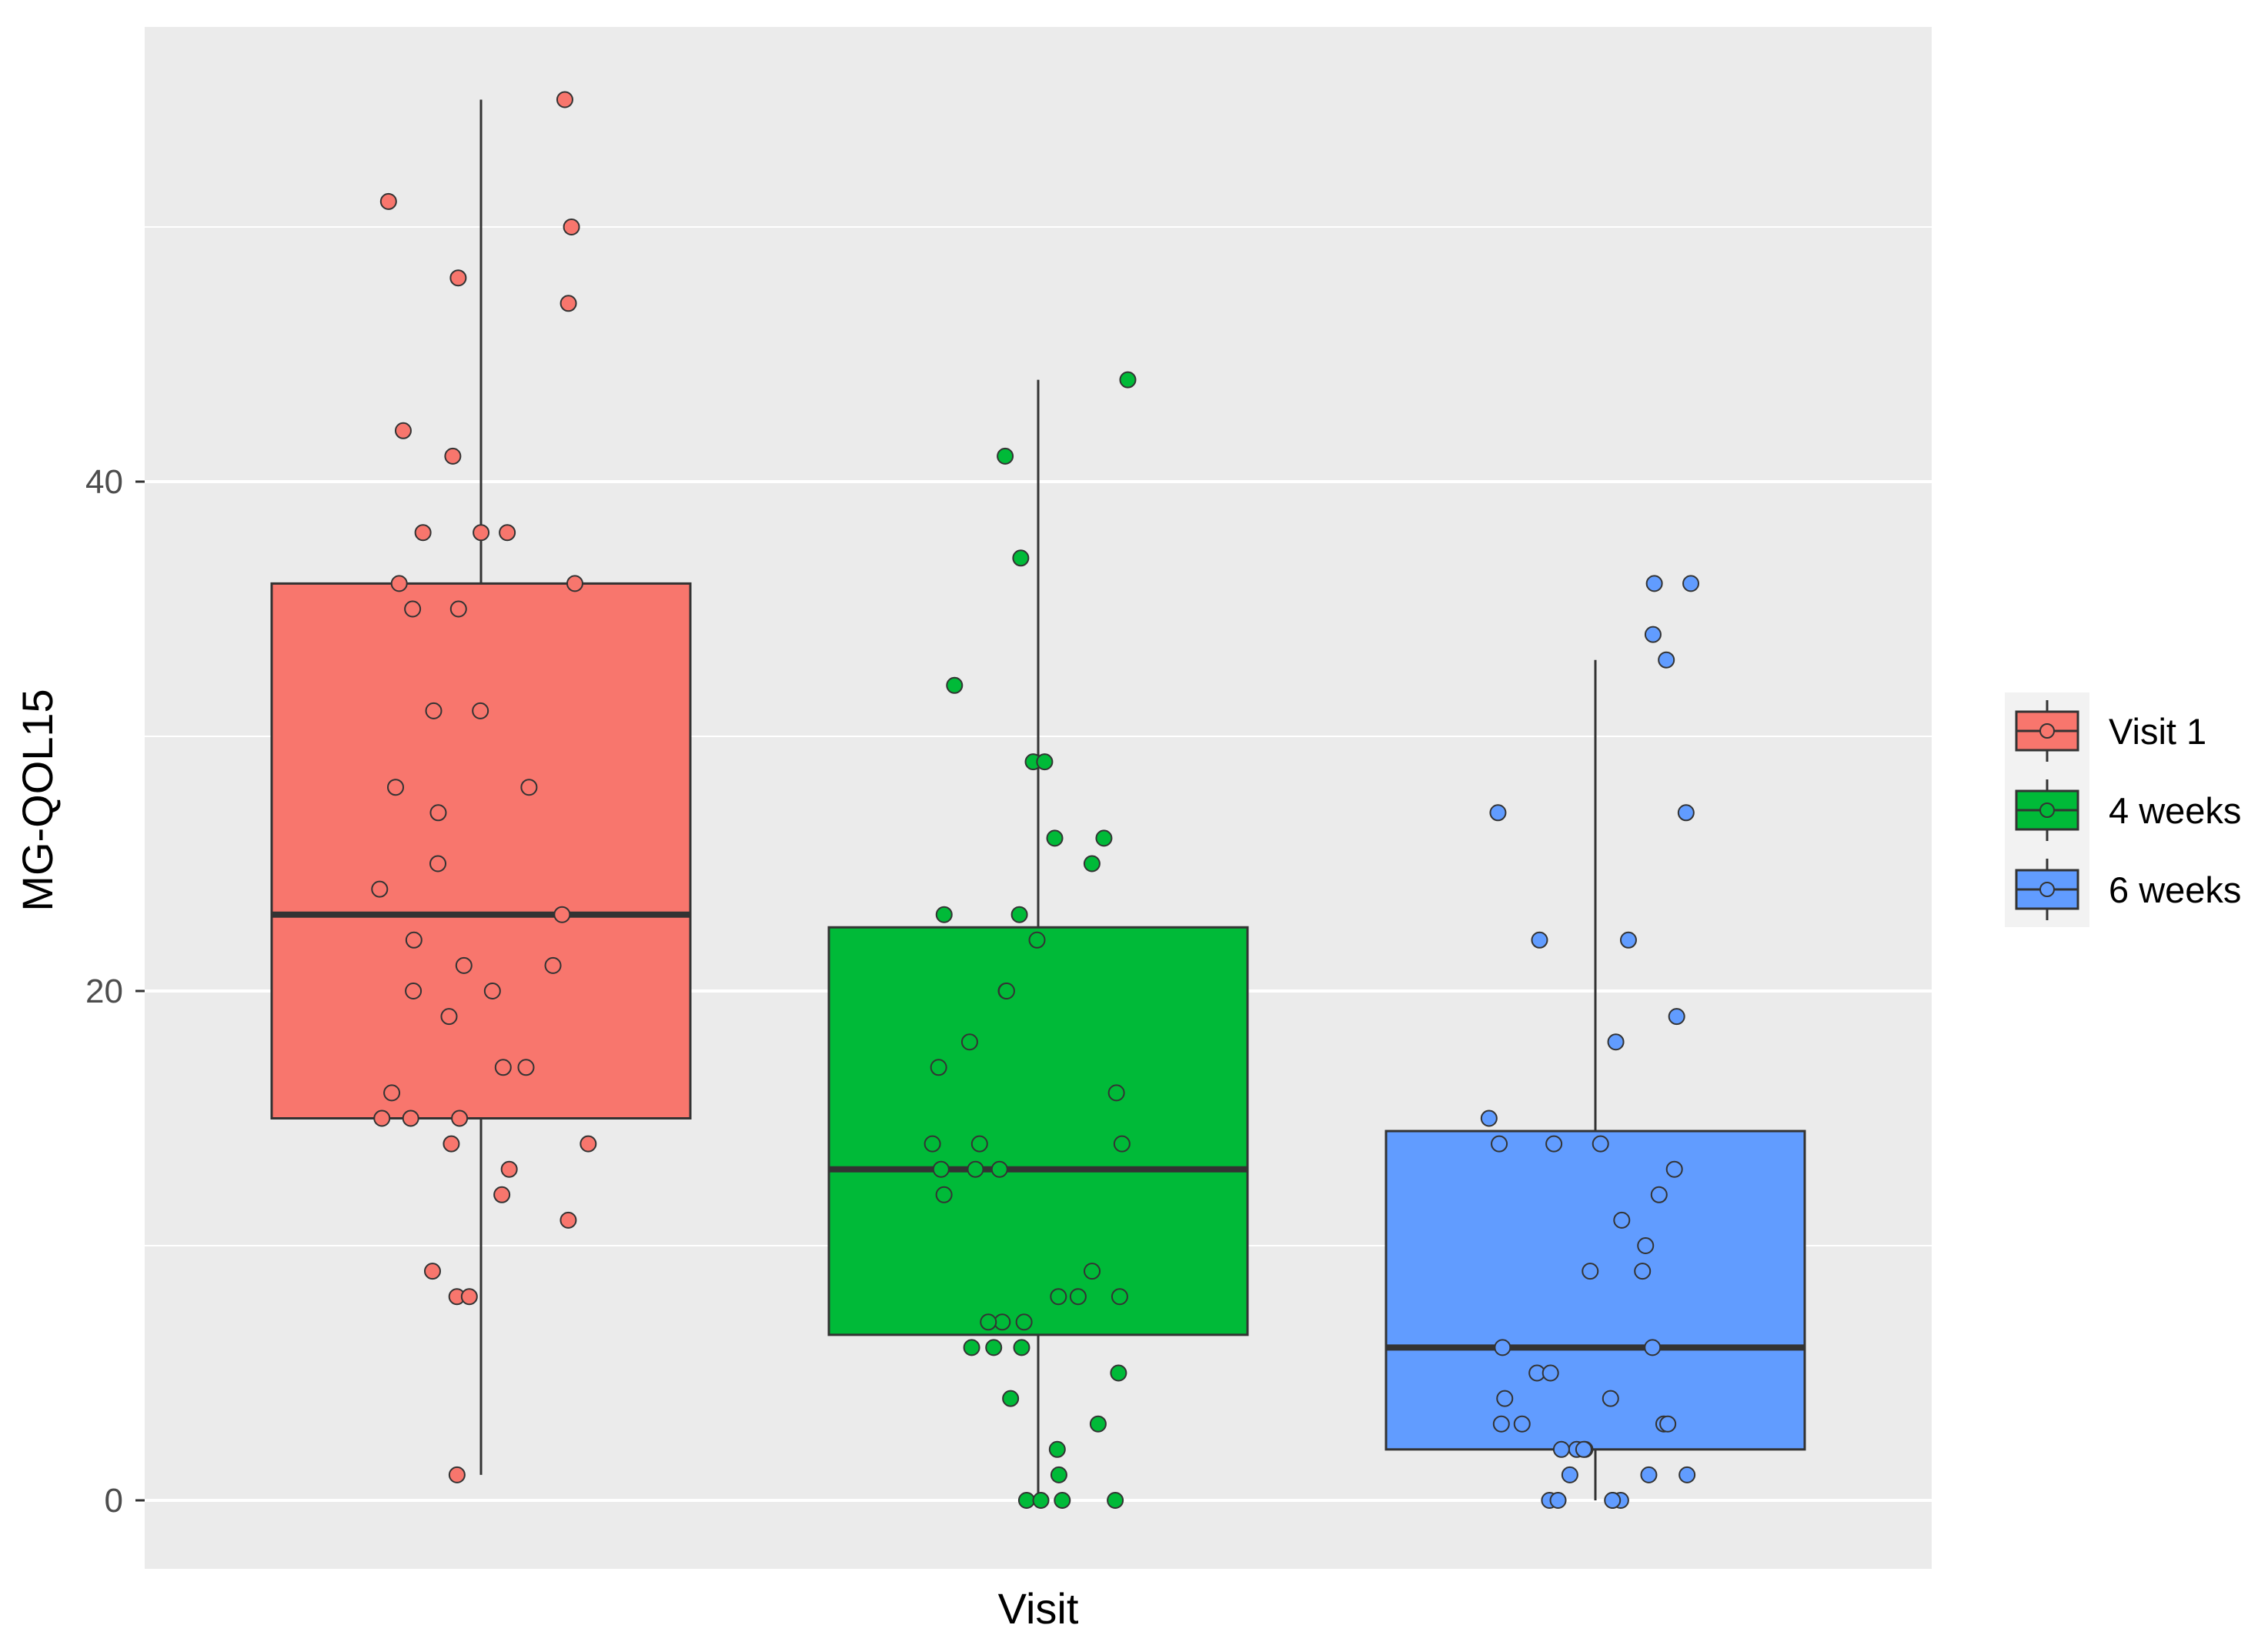 This screenshot has height=1645, width=2268. What do you see at coordinates (37, 800) in the screenshot?
I see `y-axis-title: MG-QOL15` at bounding box center [37, 800].